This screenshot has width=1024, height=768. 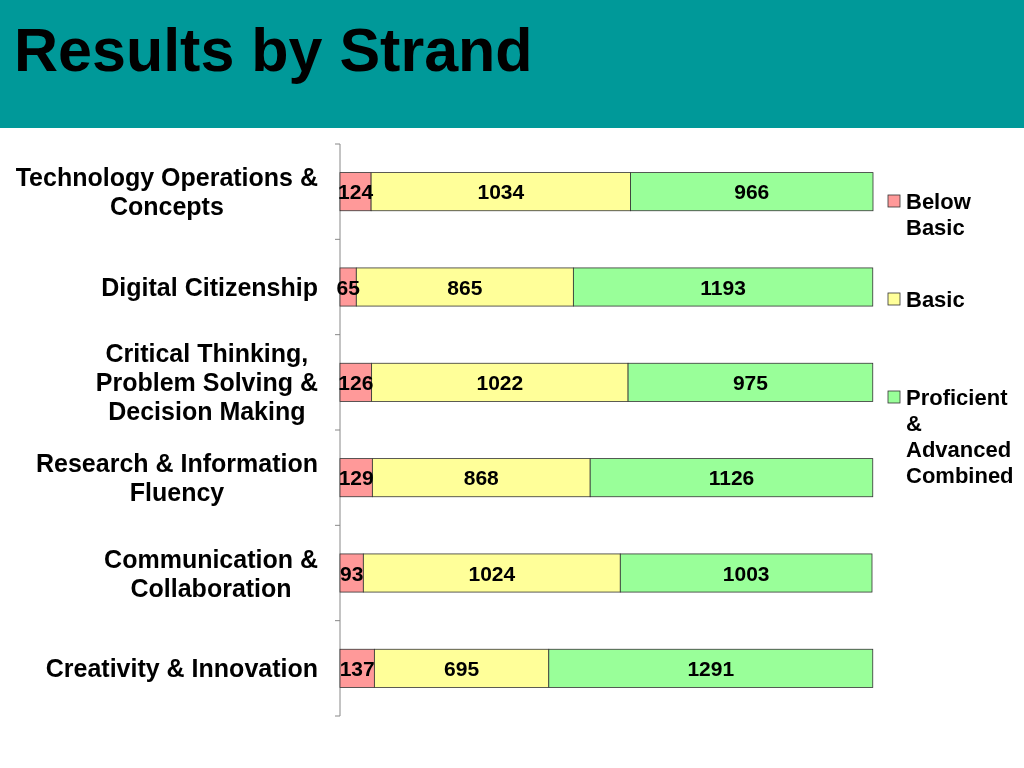 What do you see at coordinates (481, 478) in the screenshot?
I see `data-label: 868` at bounding box center [481, 478].